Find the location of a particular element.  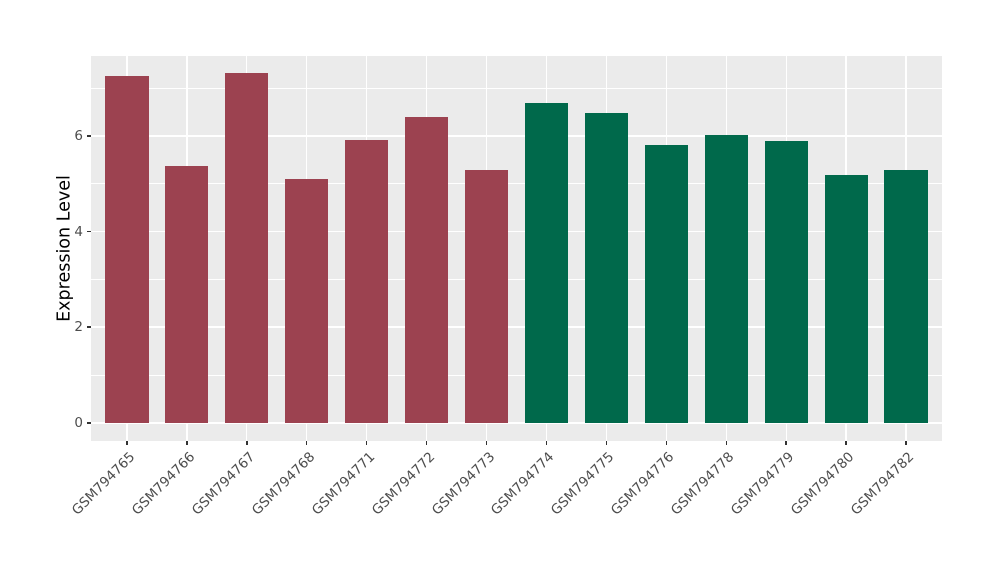

x-tick-label: GSM794772 is located at coordinates (403, 484).